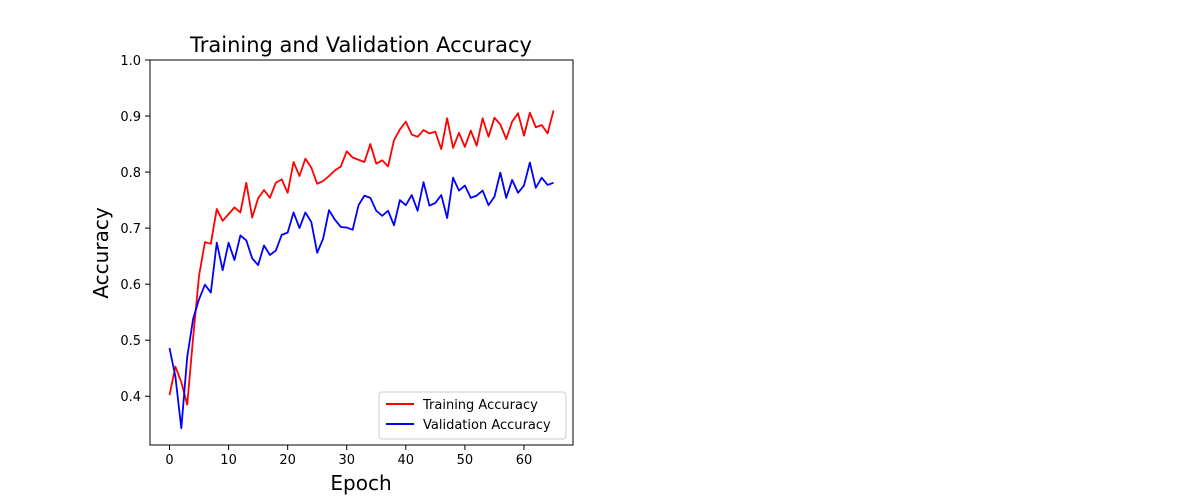  I want to click on legend-label-training: Training Accuracy, so click(480, 405).